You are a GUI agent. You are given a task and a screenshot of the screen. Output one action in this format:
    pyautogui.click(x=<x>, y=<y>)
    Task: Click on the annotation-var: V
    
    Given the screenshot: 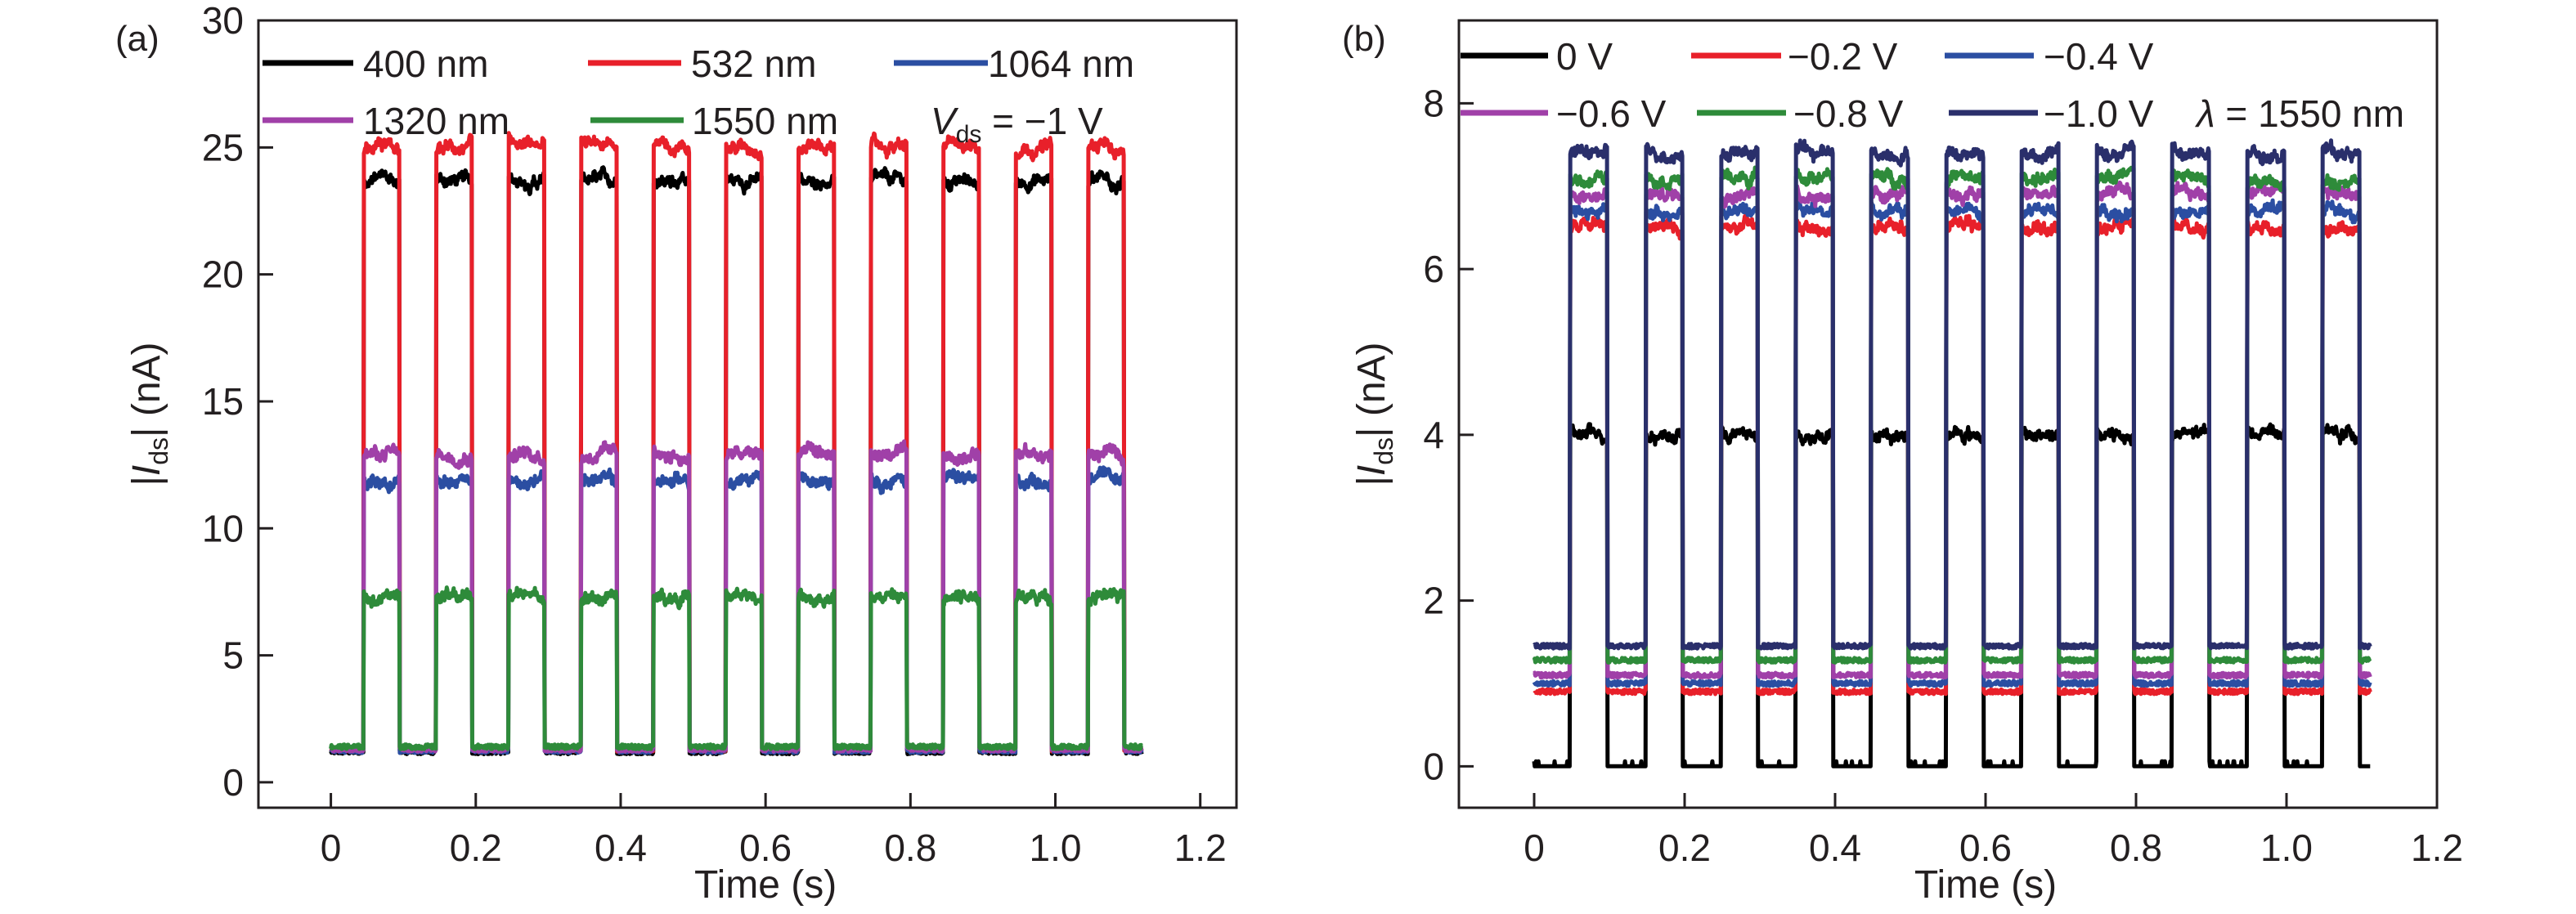 What is the action you would take?
    pyautogui.click(x=945, y=121)
    